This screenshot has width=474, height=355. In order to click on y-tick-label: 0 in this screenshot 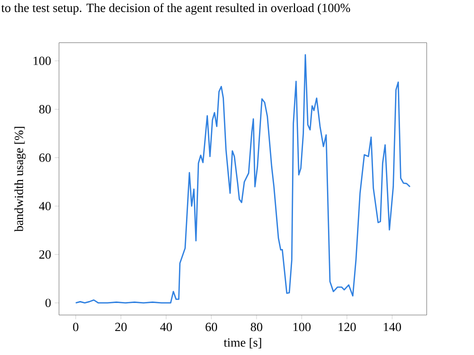, I will do `click(48, 303)`.